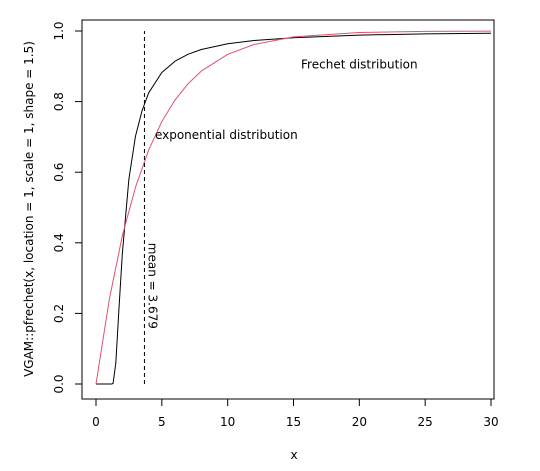 The width and height of the screenshot is (540, 471). What do you see at coordinates (359, 65) in the screenshot?
I see `frechet-label: Frechet distribution` at bounding box center [359, 65].